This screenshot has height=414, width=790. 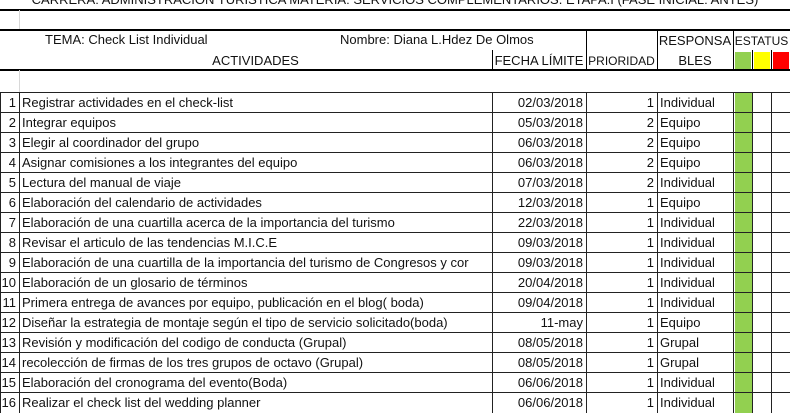 What do you see at coordinates (9, 403) in the screenshot?
I see `row-number: 16` at bounding box center [9, 403].